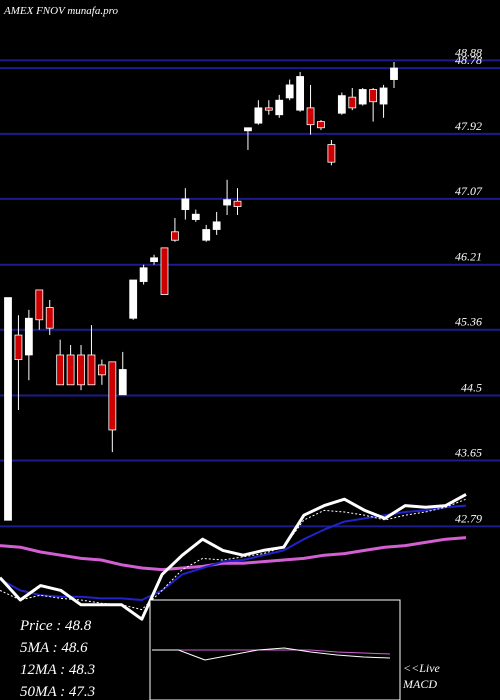 This screenshot has height=700, width=500. Describe the element at coordinates (468, 257) in the screenshot. I see `y-tick-label: 46.21` at that location.